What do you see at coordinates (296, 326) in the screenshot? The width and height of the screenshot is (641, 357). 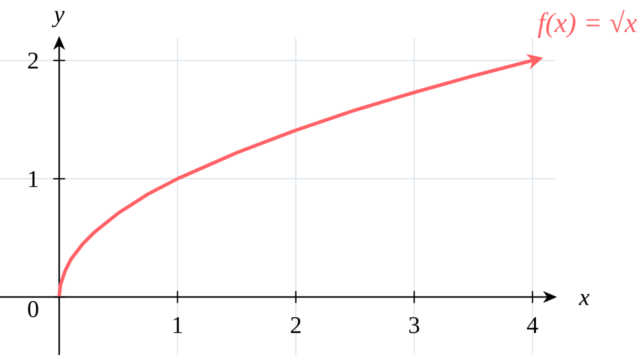 I see `x-tick-label: 2` at bounding box center [296, 326].